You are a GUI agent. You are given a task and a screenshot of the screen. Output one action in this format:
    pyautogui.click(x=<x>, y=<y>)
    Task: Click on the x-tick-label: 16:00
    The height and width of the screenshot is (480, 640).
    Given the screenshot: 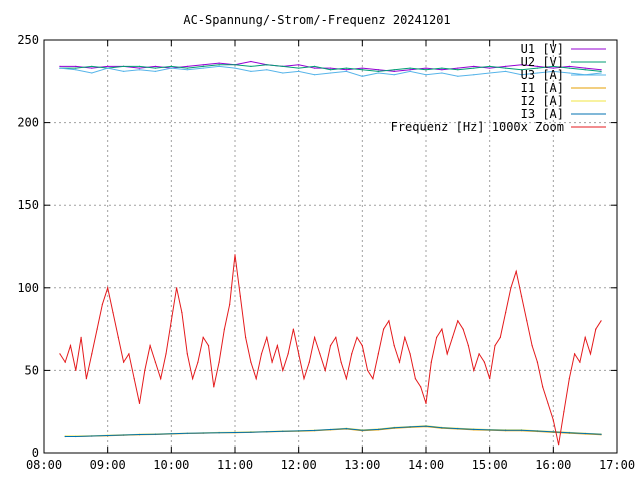 What is the action you would take?
    pyautogui.click(x=553, y=465)
    